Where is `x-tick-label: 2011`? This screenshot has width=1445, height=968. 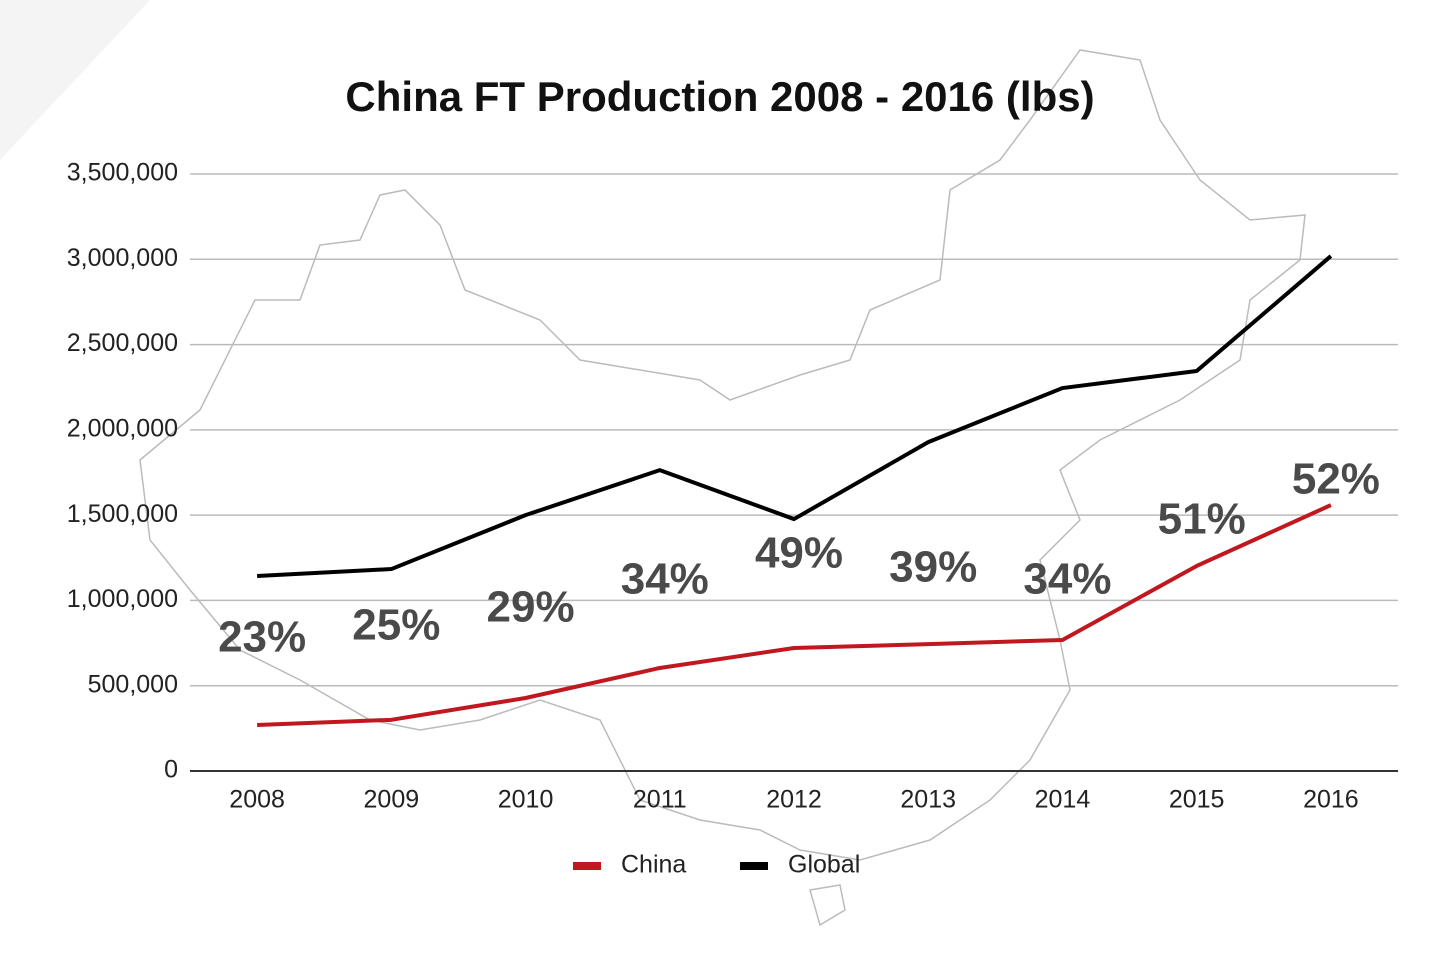 x-tick-label: 2011 is located at coordinates (660, 800).